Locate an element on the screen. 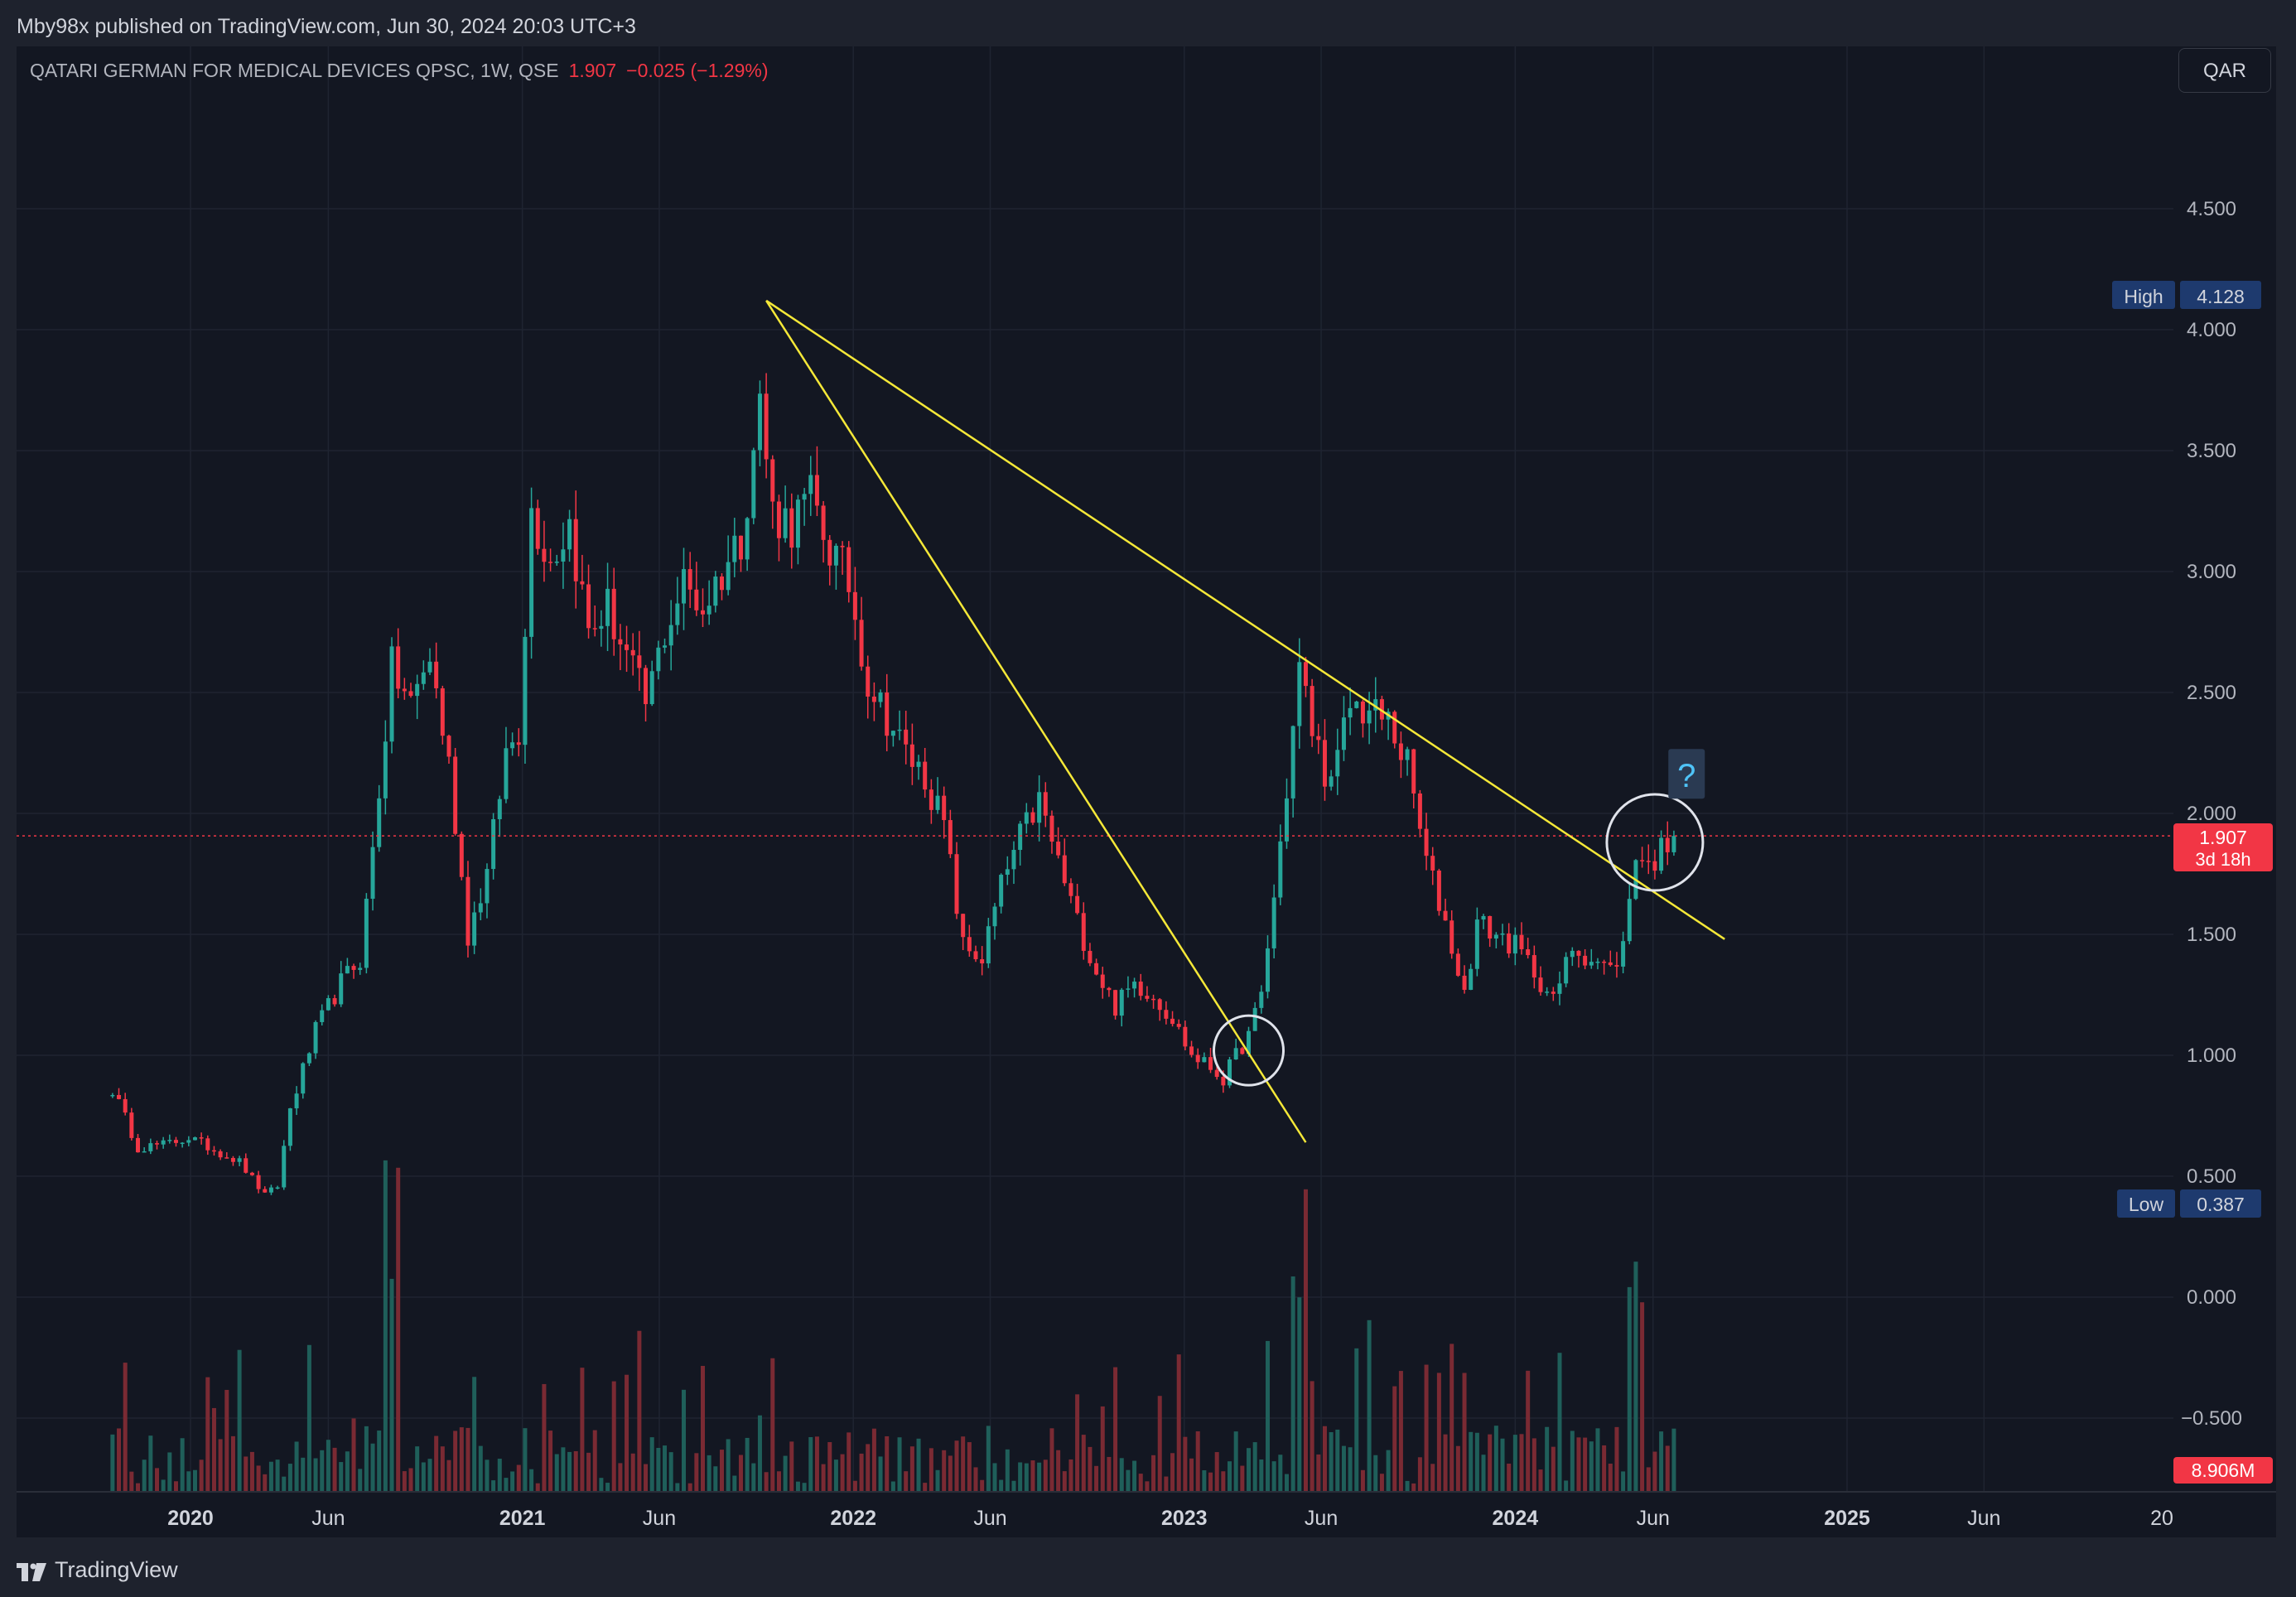 The width and height of the screenshot is (2296, 1597). question-annotation: ? is located at coordinates (1686, 774).